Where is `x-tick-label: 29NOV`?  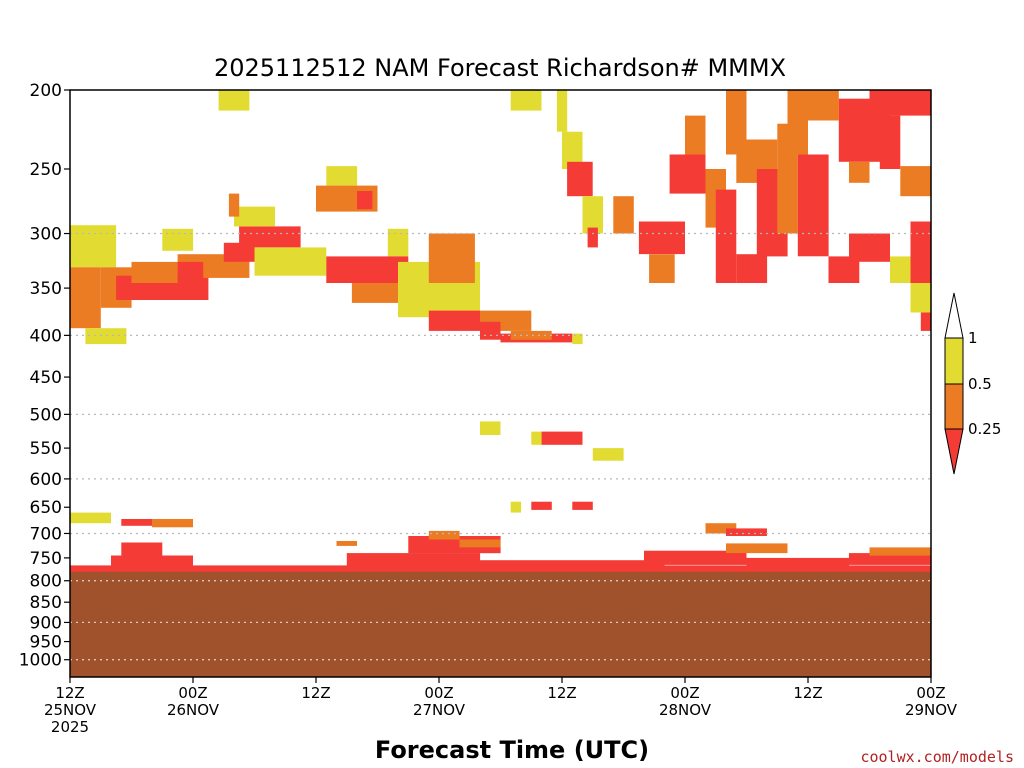 x-tick-label: 29NOV is located at coordinates (931, 710).